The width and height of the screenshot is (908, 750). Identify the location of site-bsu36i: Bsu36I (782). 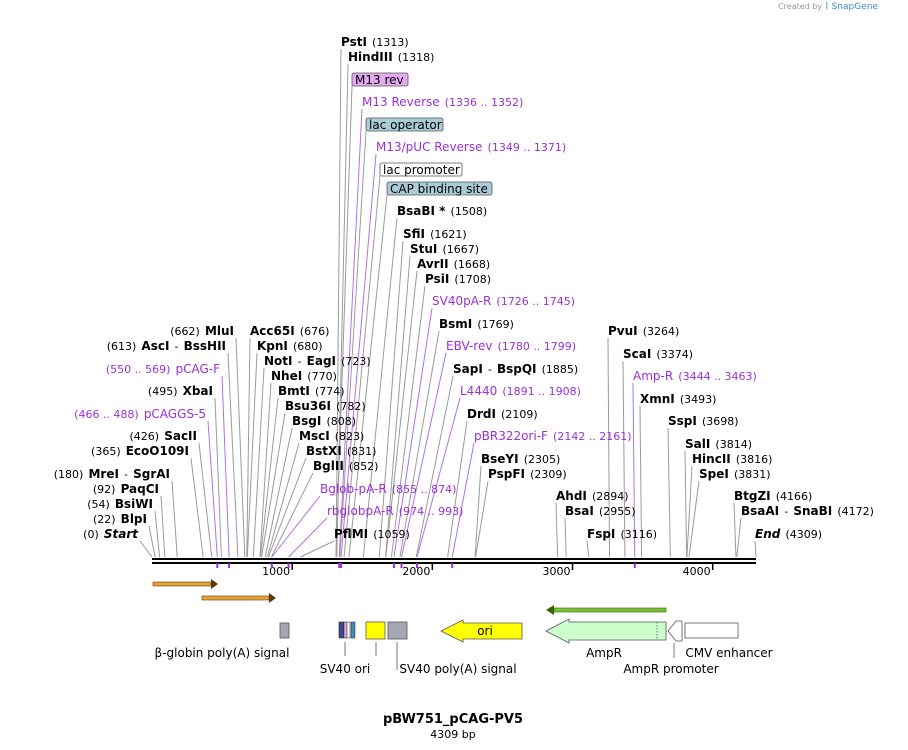
(325, 406).